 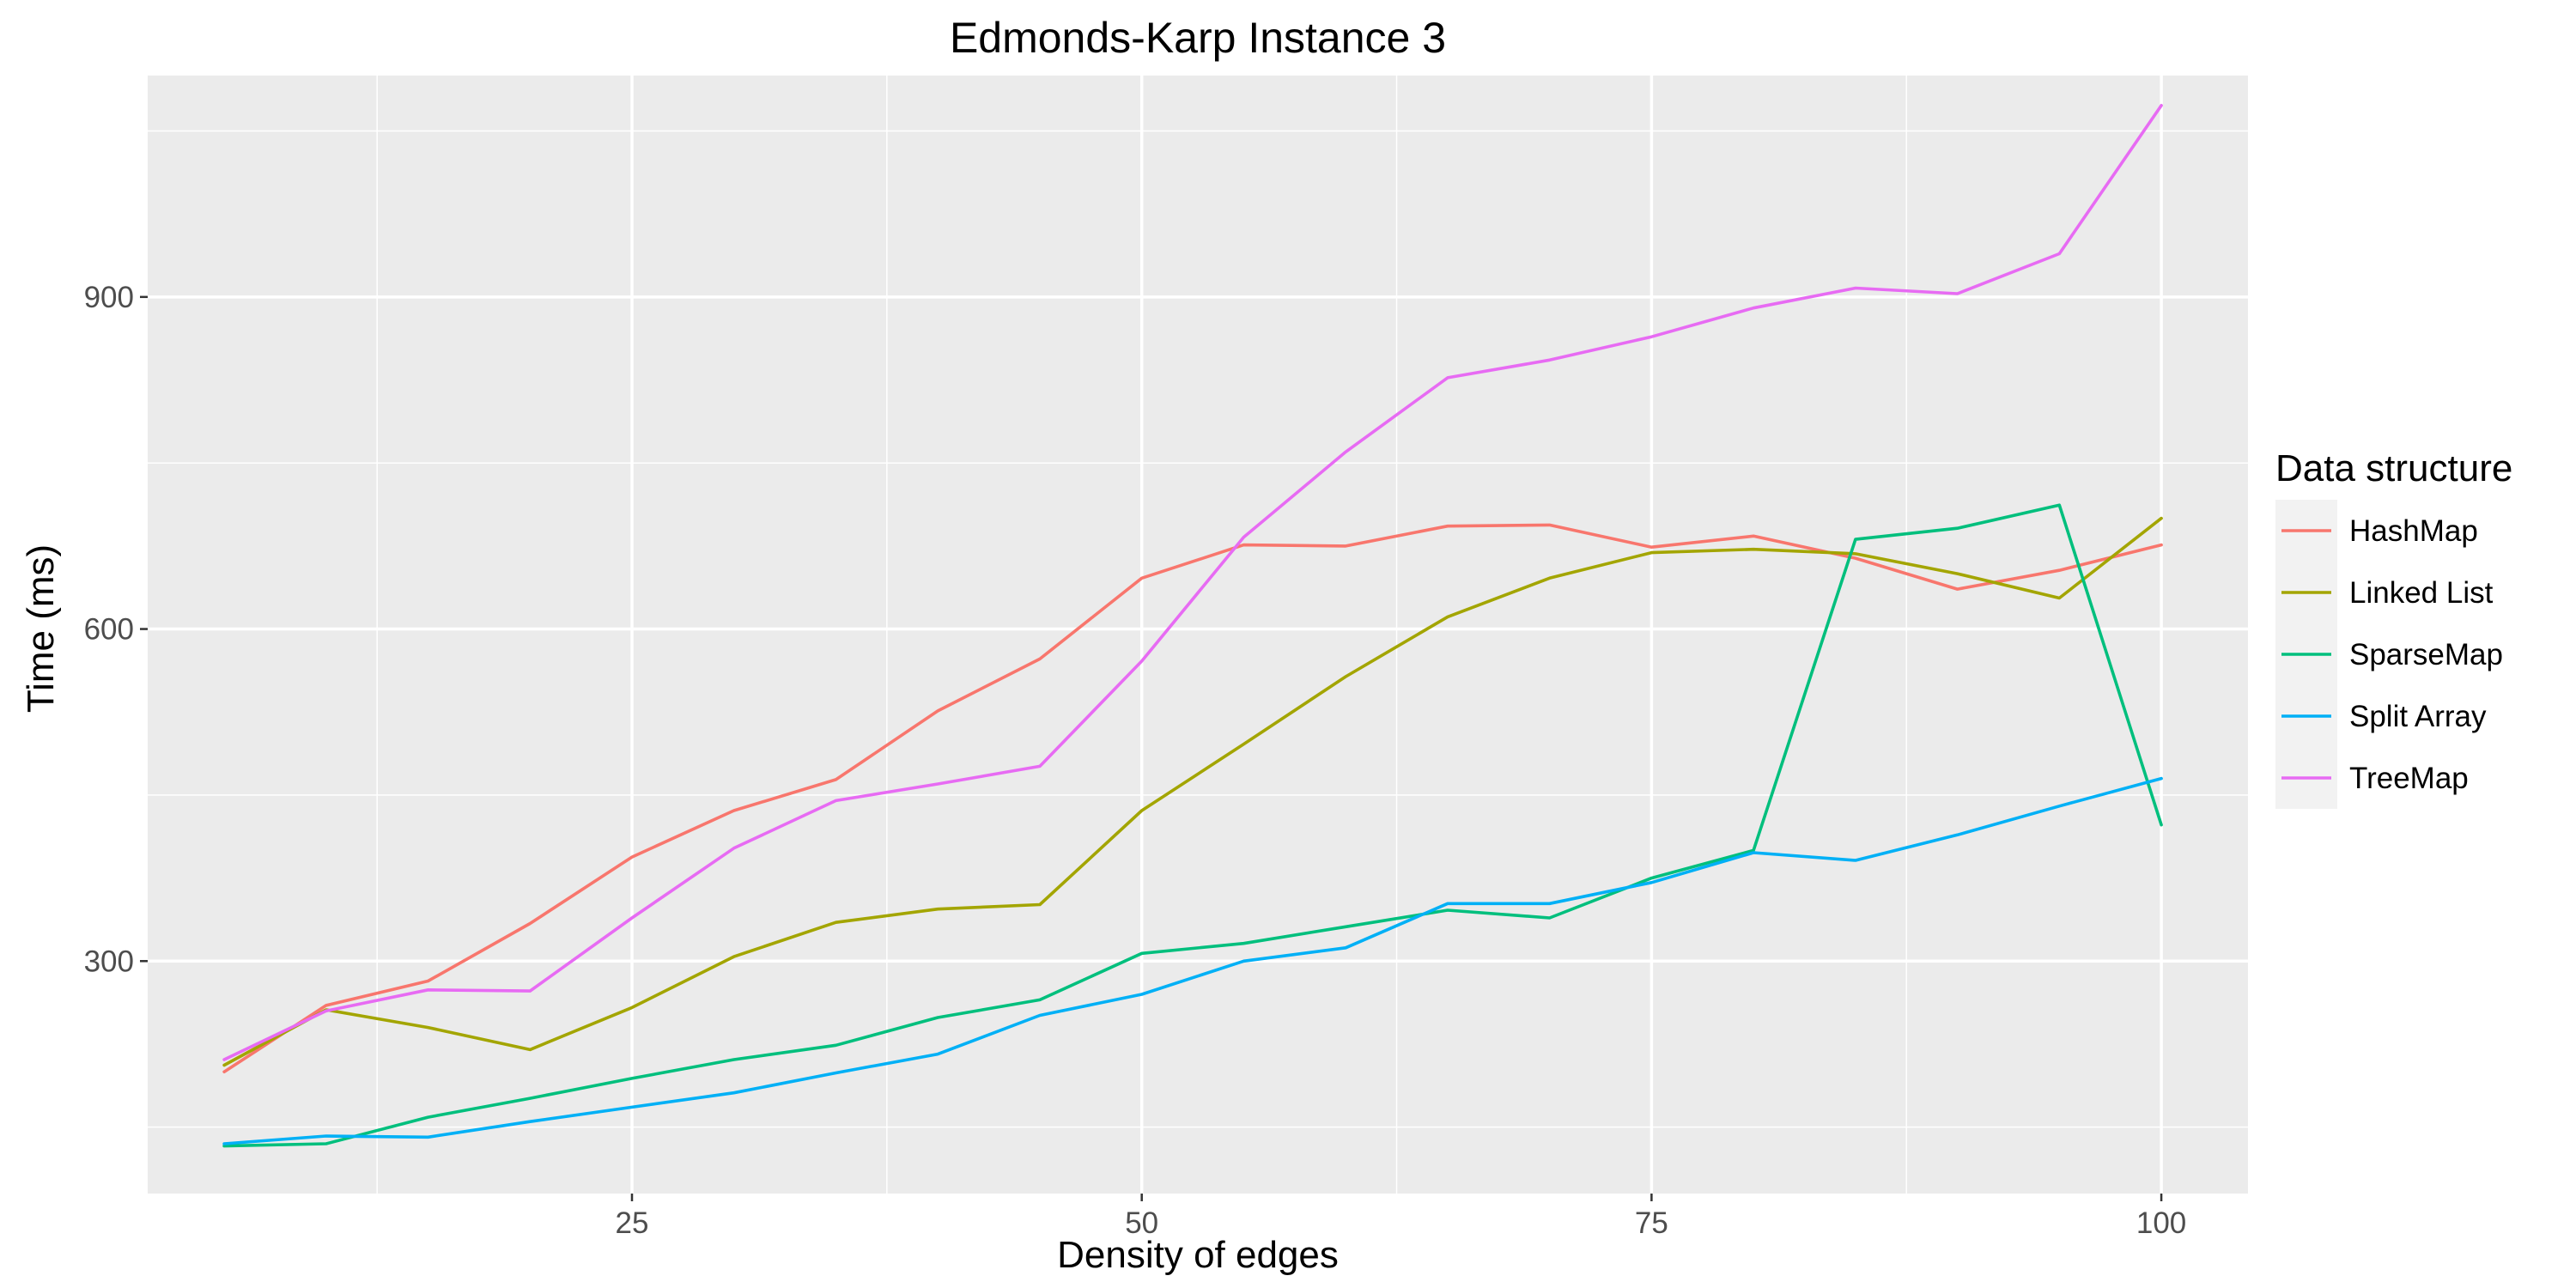 What do you see at coordinates (1652, 1223) in the screenshot?
I see `x-tick-label: 75` at bounding box center [1652, 1223].